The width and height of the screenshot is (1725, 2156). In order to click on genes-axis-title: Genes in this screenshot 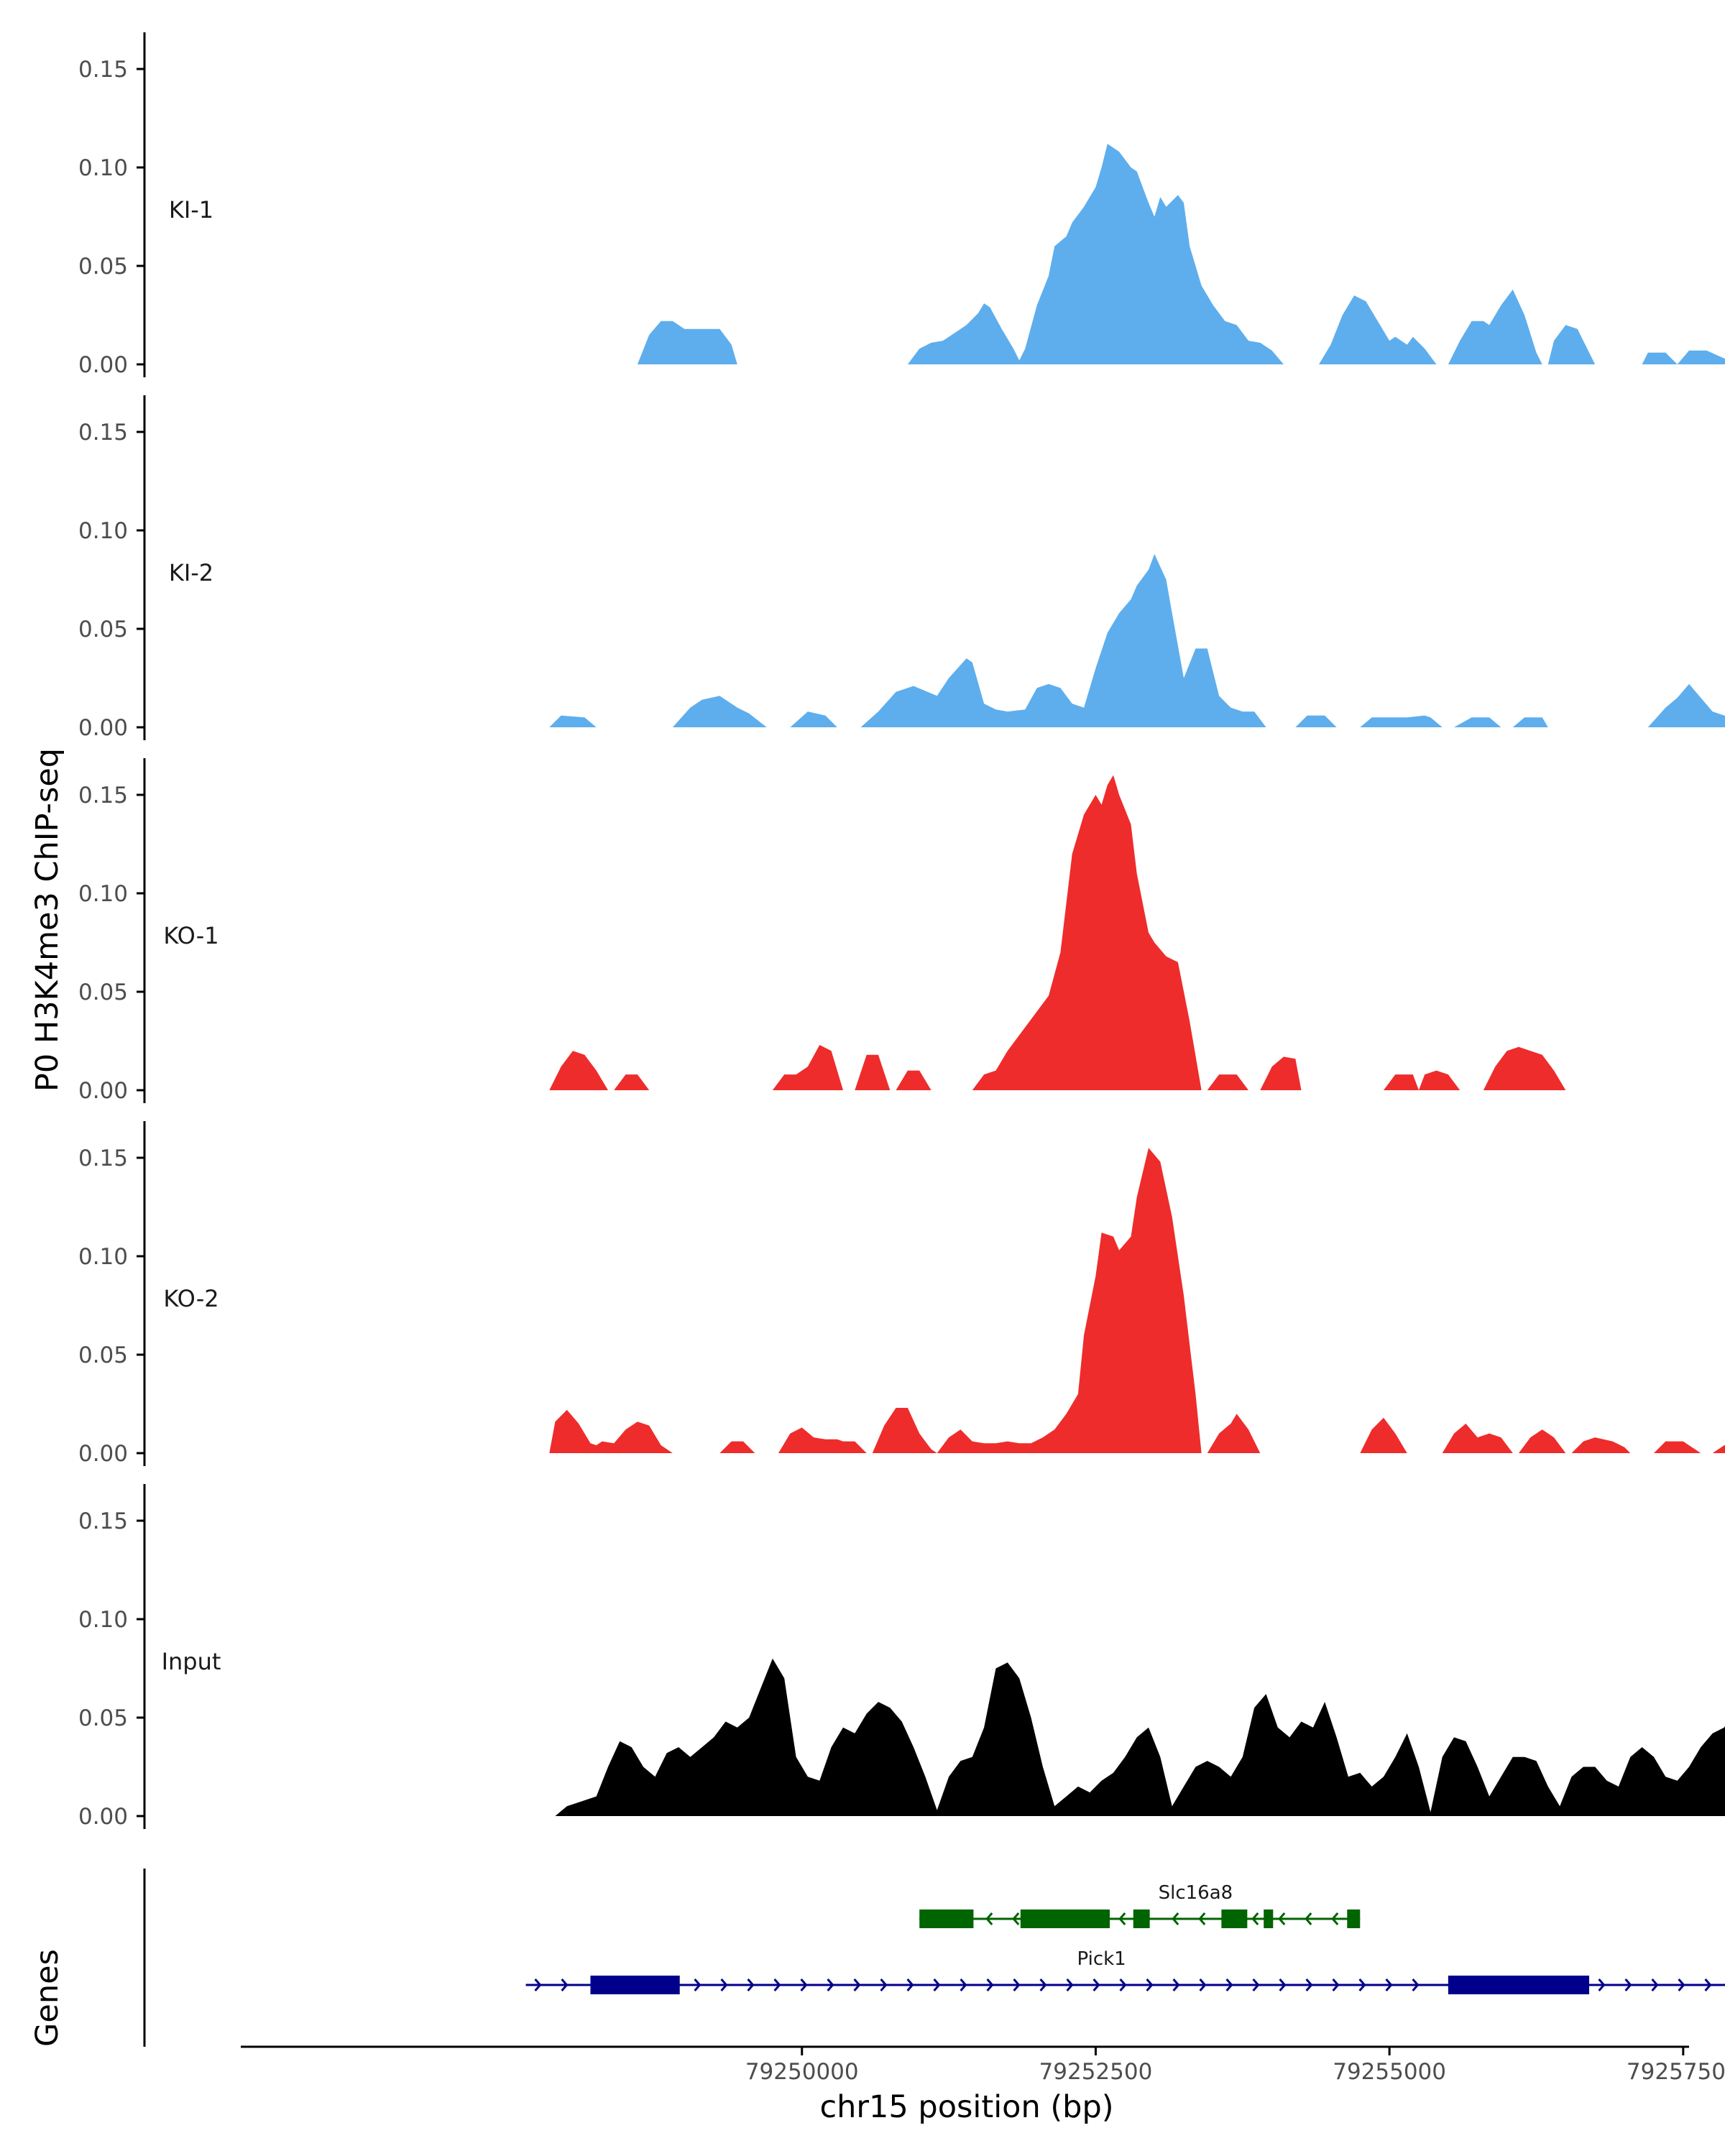, I will do `click(47, 1998)`.